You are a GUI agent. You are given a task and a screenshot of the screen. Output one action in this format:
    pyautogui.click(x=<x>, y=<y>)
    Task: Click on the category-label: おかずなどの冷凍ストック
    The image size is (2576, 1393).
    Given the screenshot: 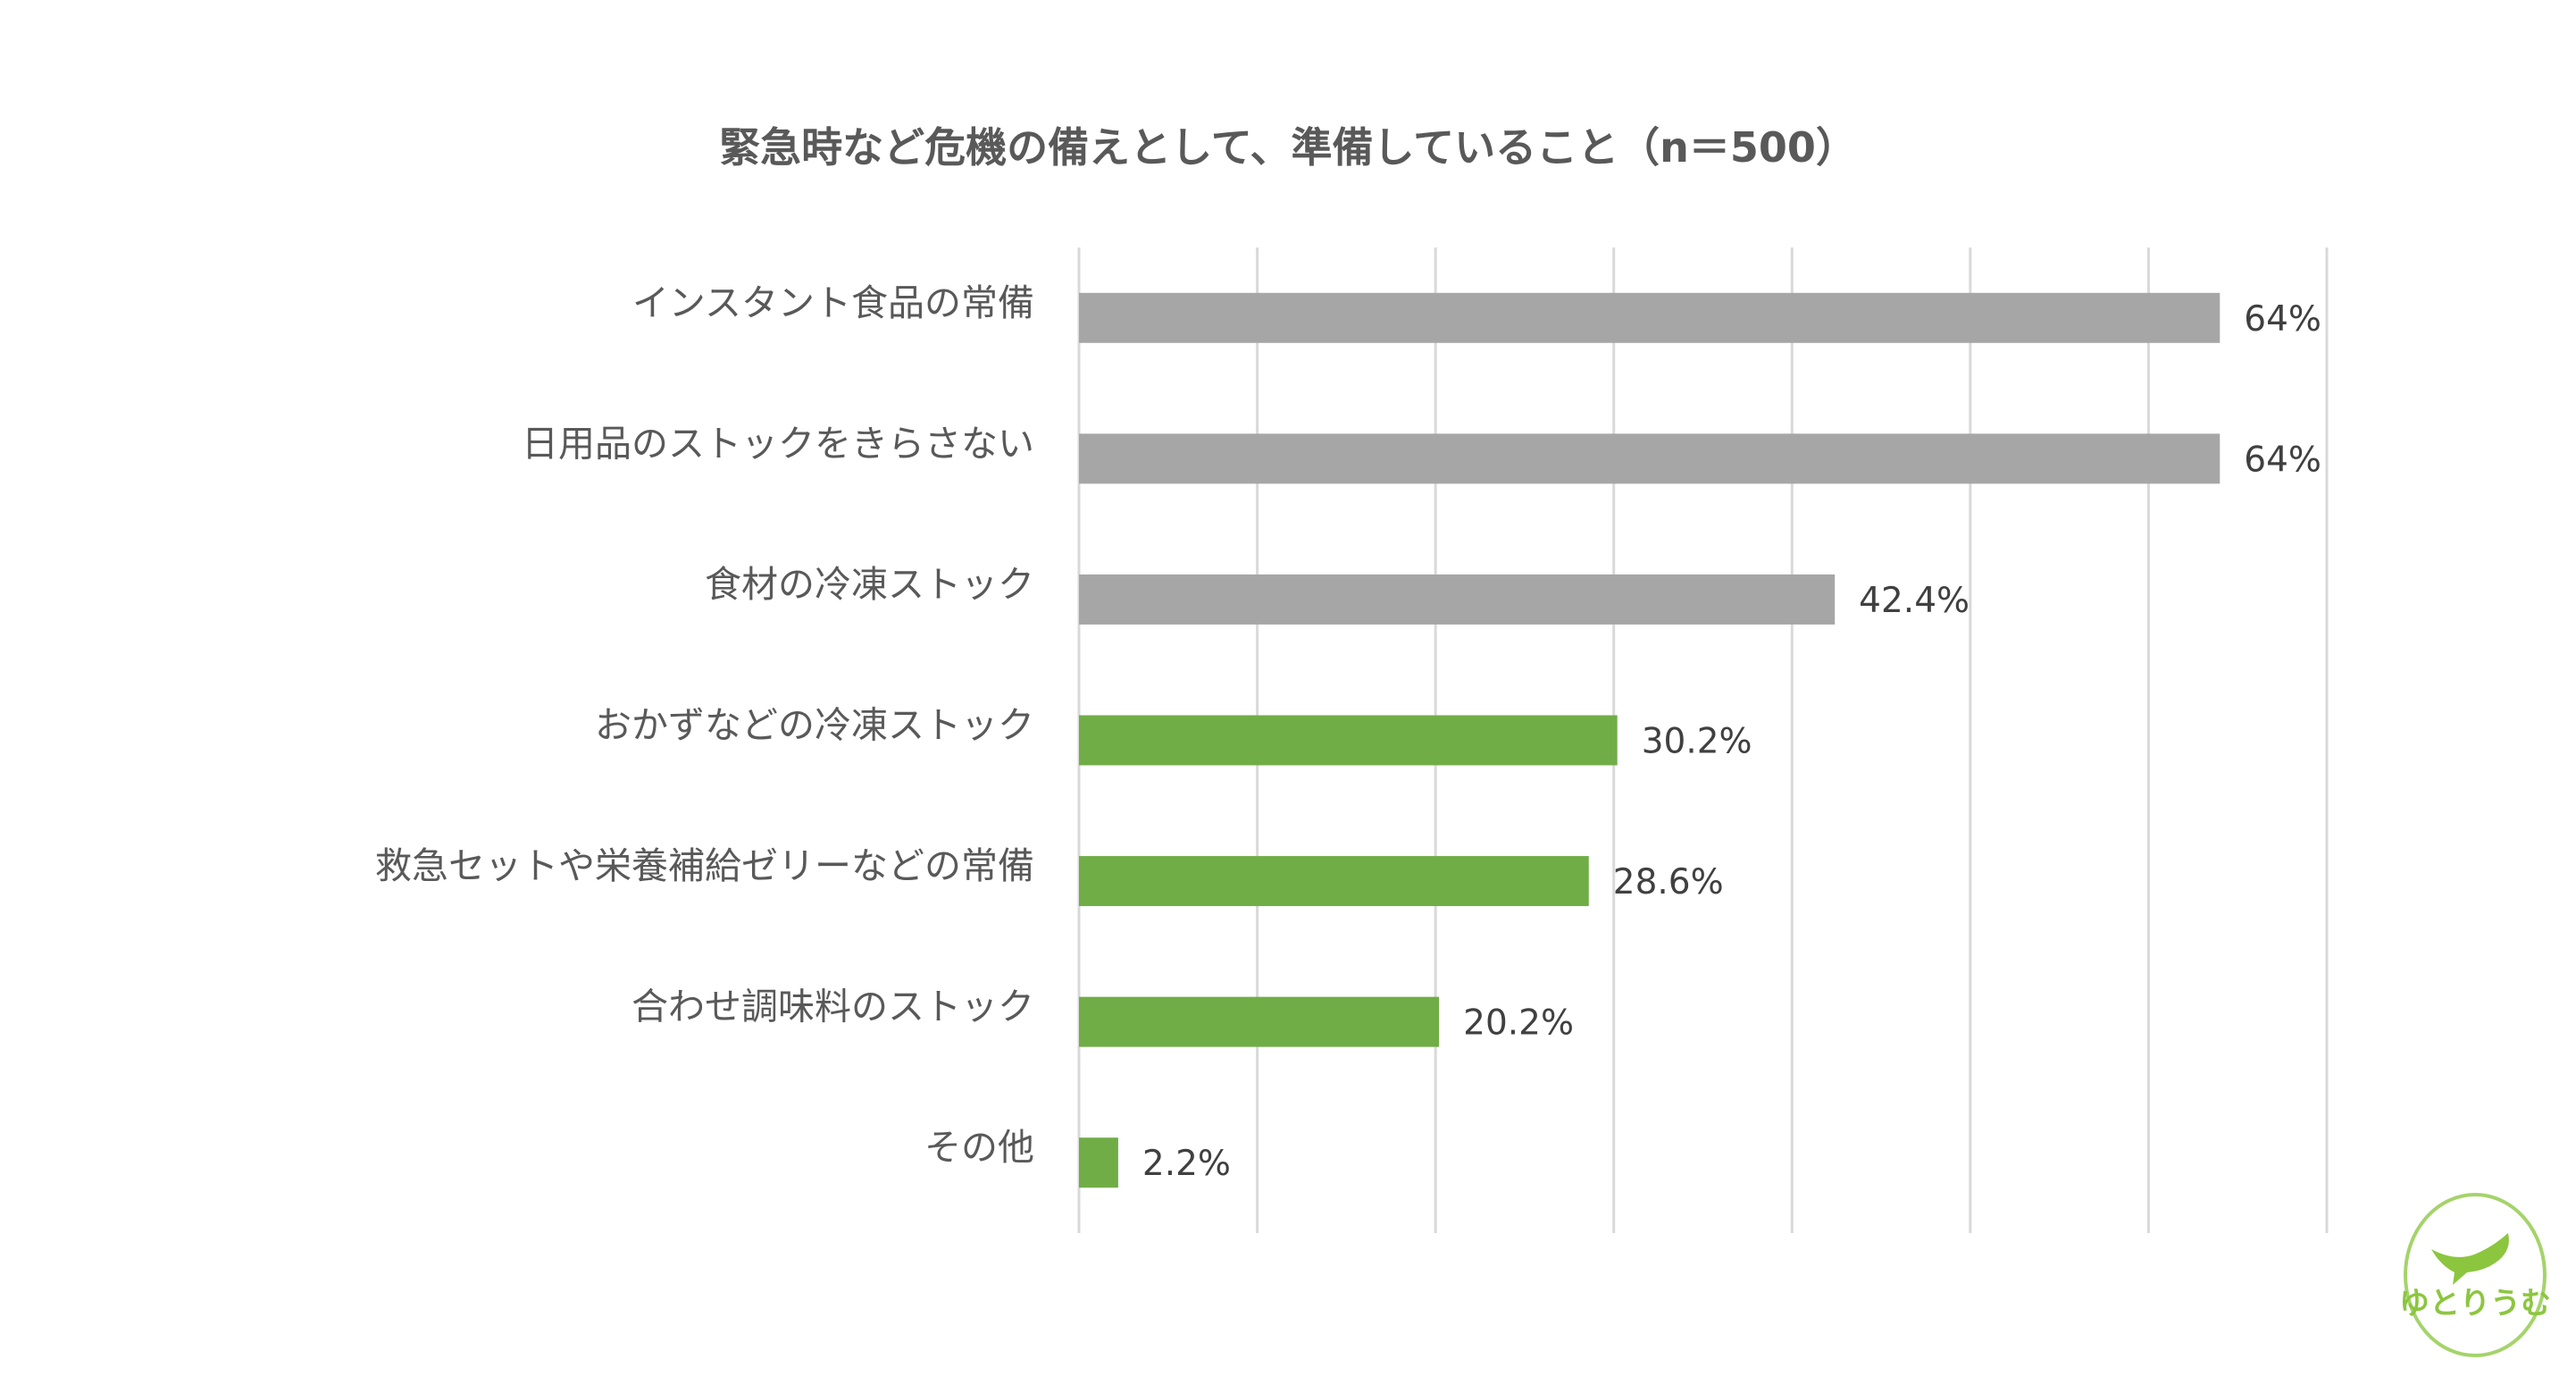 What is the action you would take?
    pyautogui.click(x=815, y=725)
    